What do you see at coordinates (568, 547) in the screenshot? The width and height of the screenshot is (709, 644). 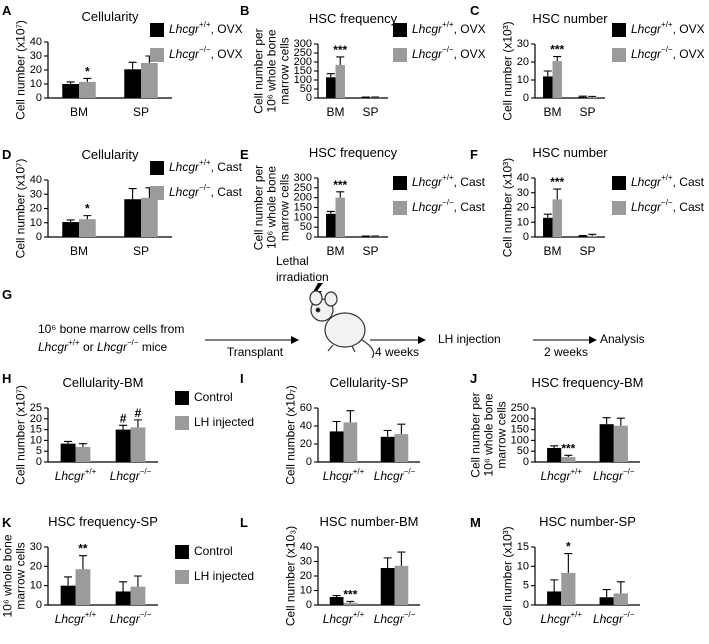 I see `significance-mark: *` at bounding box center [568, 547].